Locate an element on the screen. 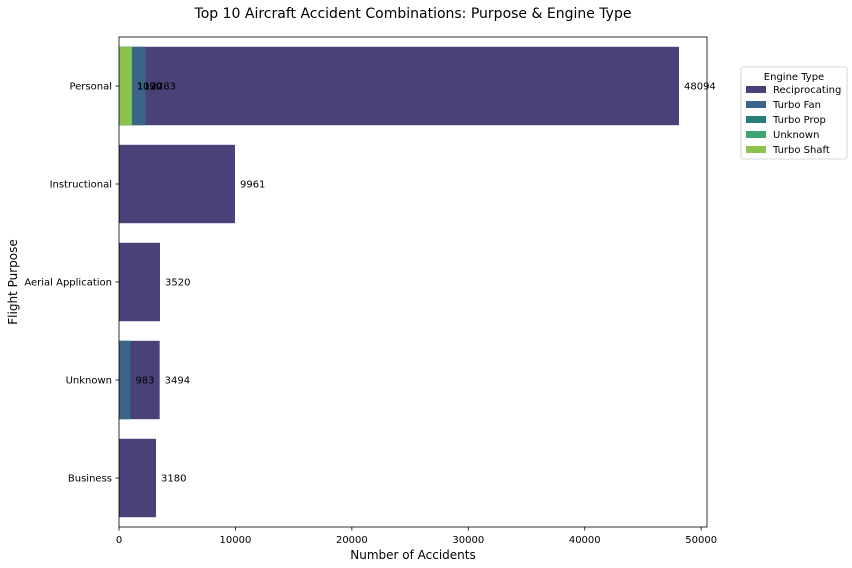 The height and width of the screenshot is (568, 852). data-label-personal-1: 2283 is located at coordinates (163, 87).